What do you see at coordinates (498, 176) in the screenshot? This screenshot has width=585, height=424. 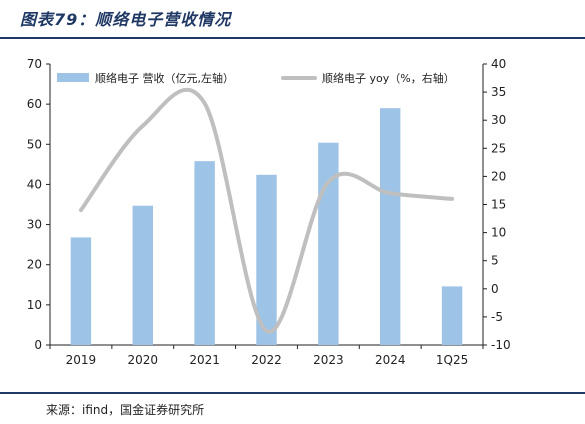 I see `y-right-tick-label: 20` at bounding box center [498, 176].